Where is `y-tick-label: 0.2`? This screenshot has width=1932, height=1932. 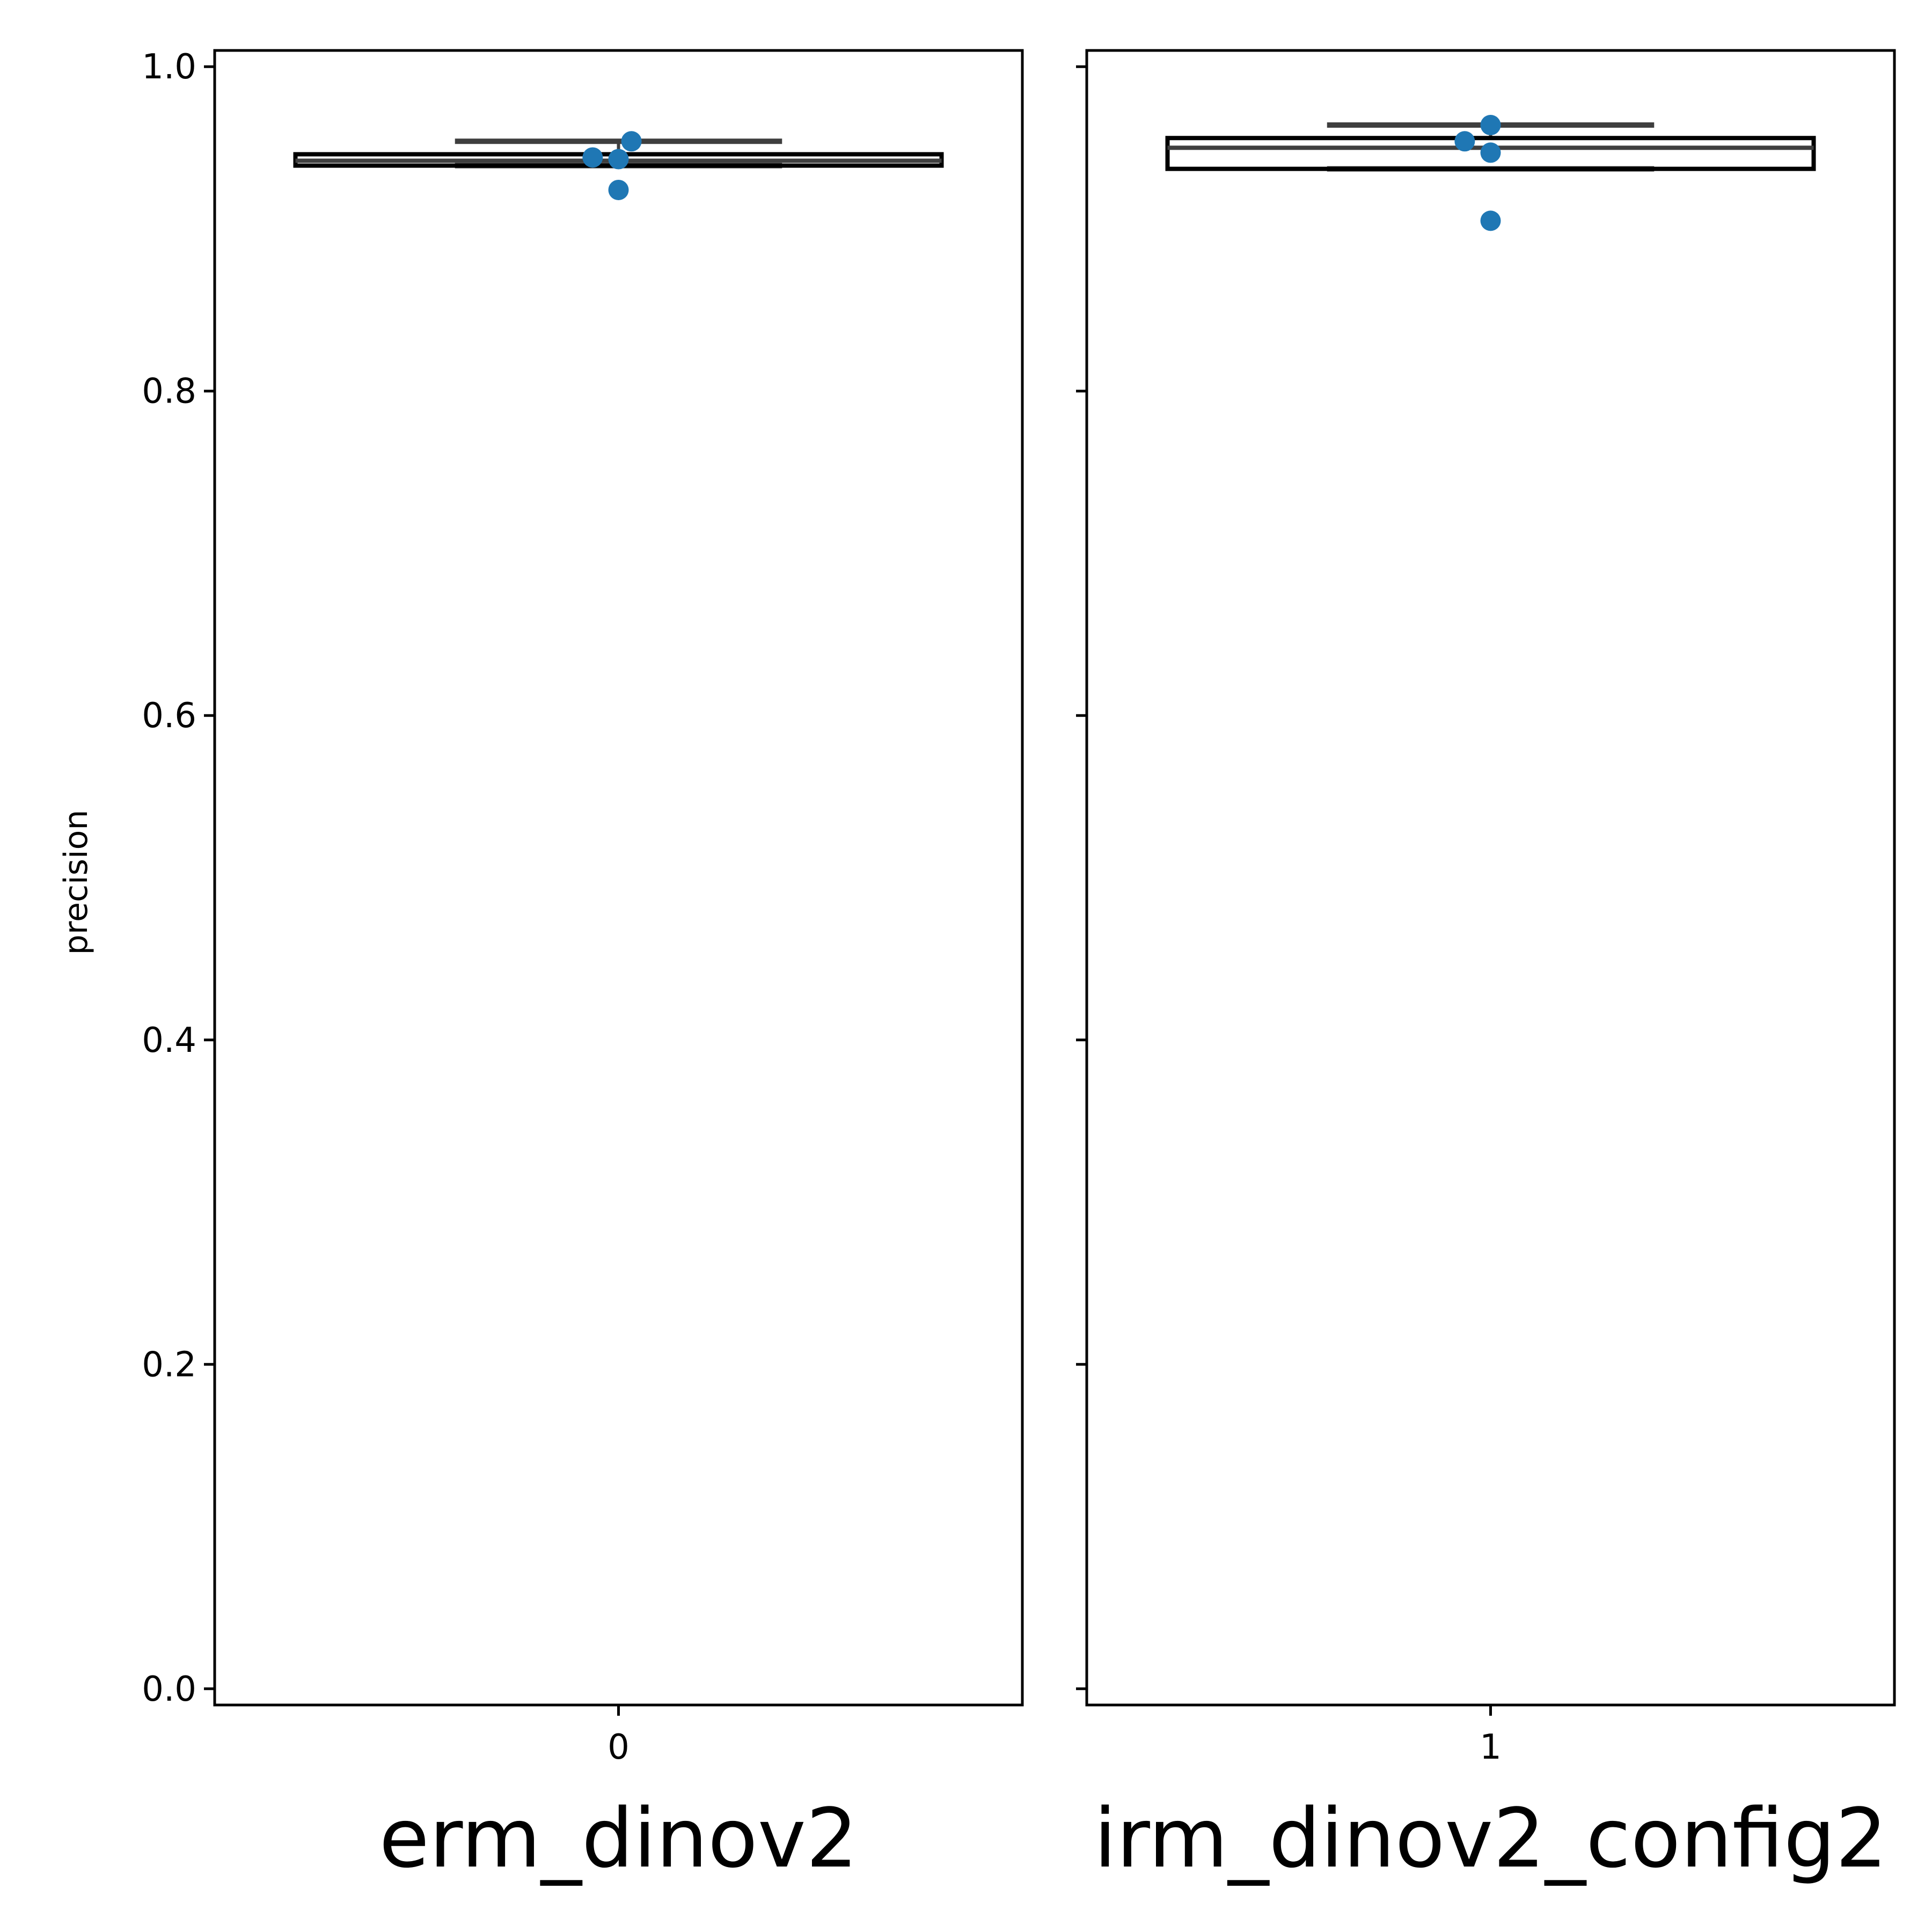
y-tick-label: 0.2 is located at coordinates (169, 1365).